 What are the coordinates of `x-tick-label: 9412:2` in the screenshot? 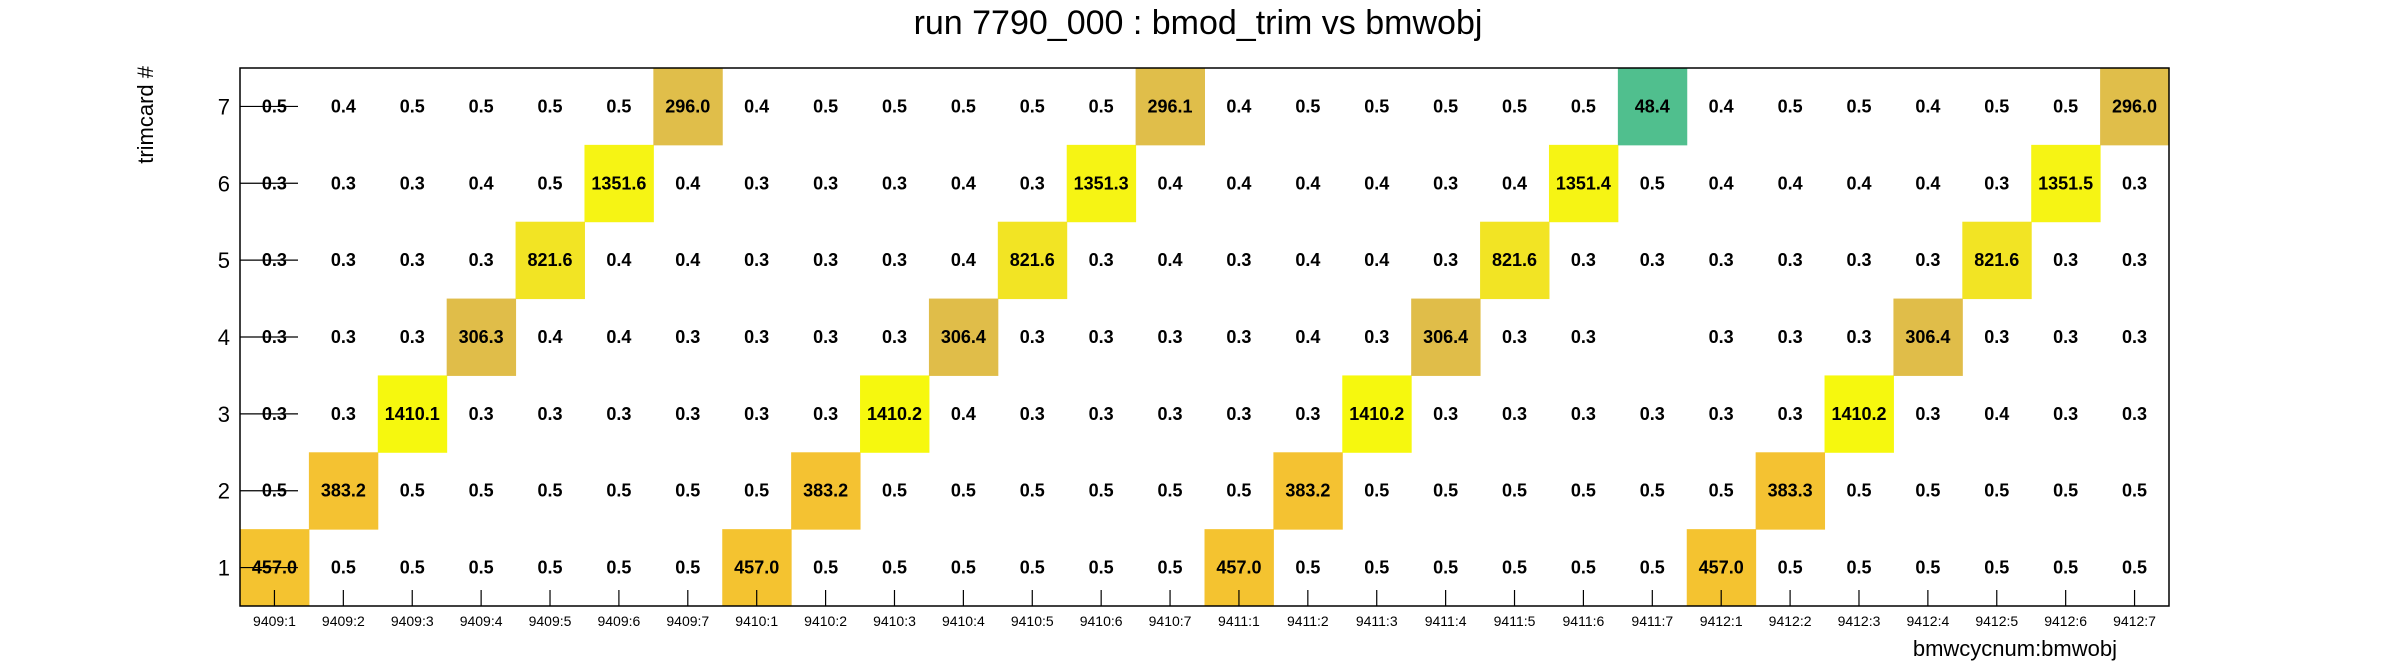 It's located at (1790, 621).